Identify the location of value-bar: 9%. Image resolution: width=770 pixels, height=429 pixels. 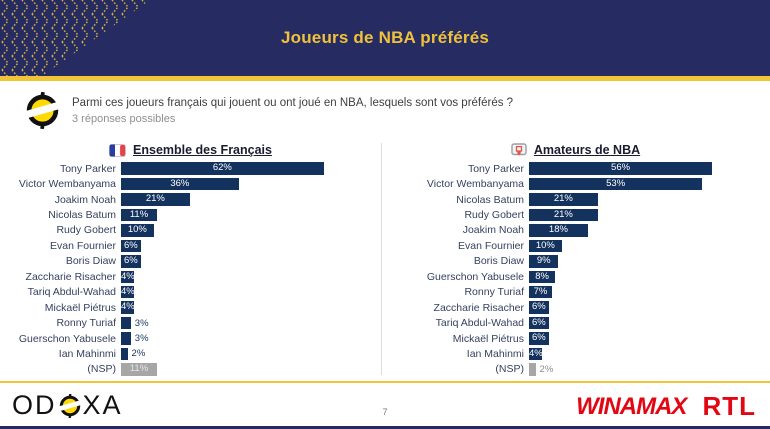
(544, 261).